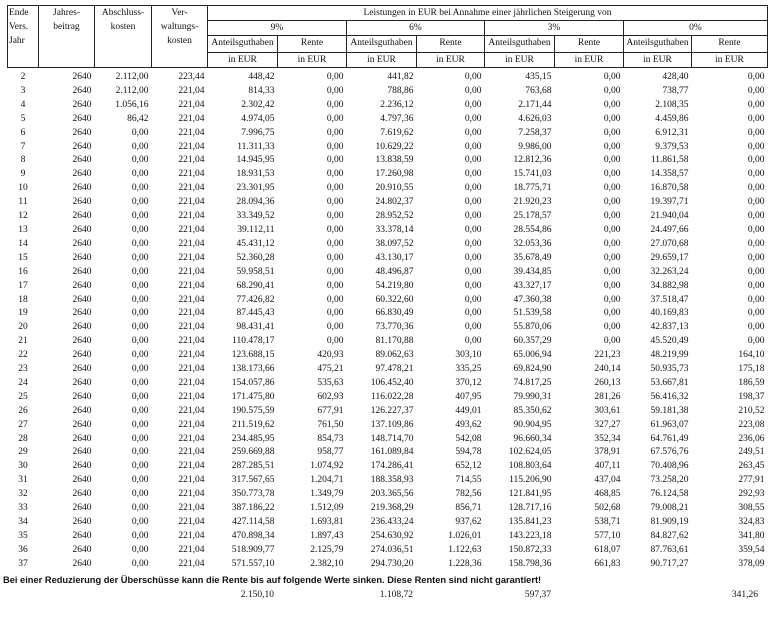  I want to click on cell-anteil-0: 73.258,20, so click(669, 480).